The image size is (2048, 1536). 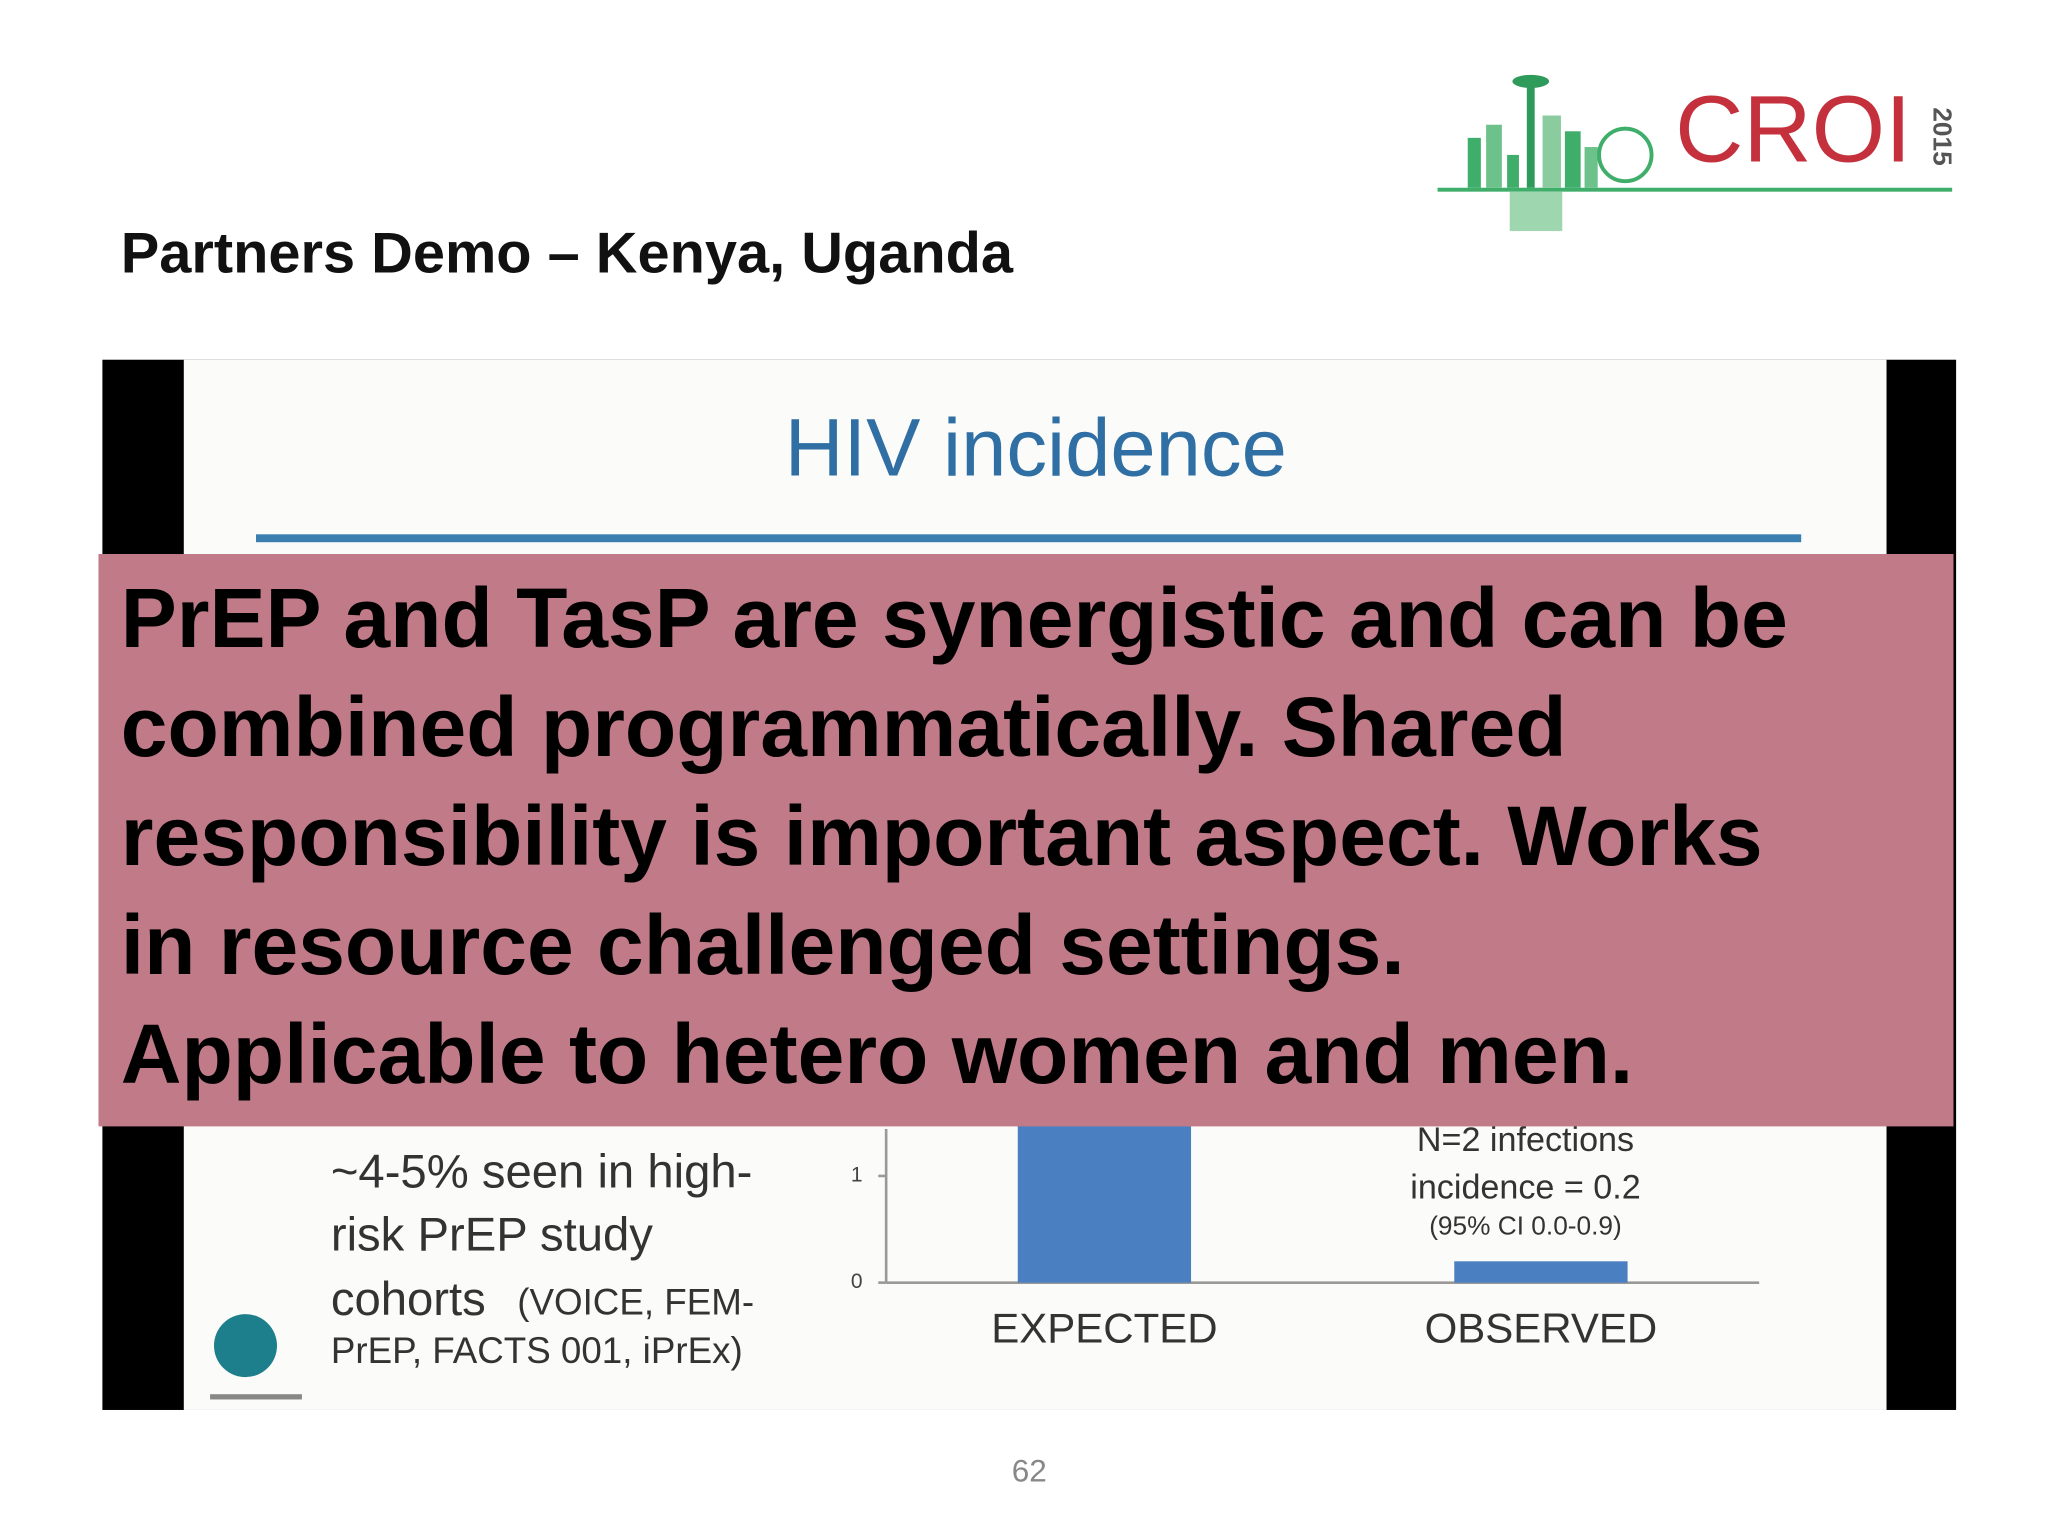 What do you see at coordinates (256, 1397) in the screenshot?
I see `university-logo-caption` at bounding box center [256, 1397].